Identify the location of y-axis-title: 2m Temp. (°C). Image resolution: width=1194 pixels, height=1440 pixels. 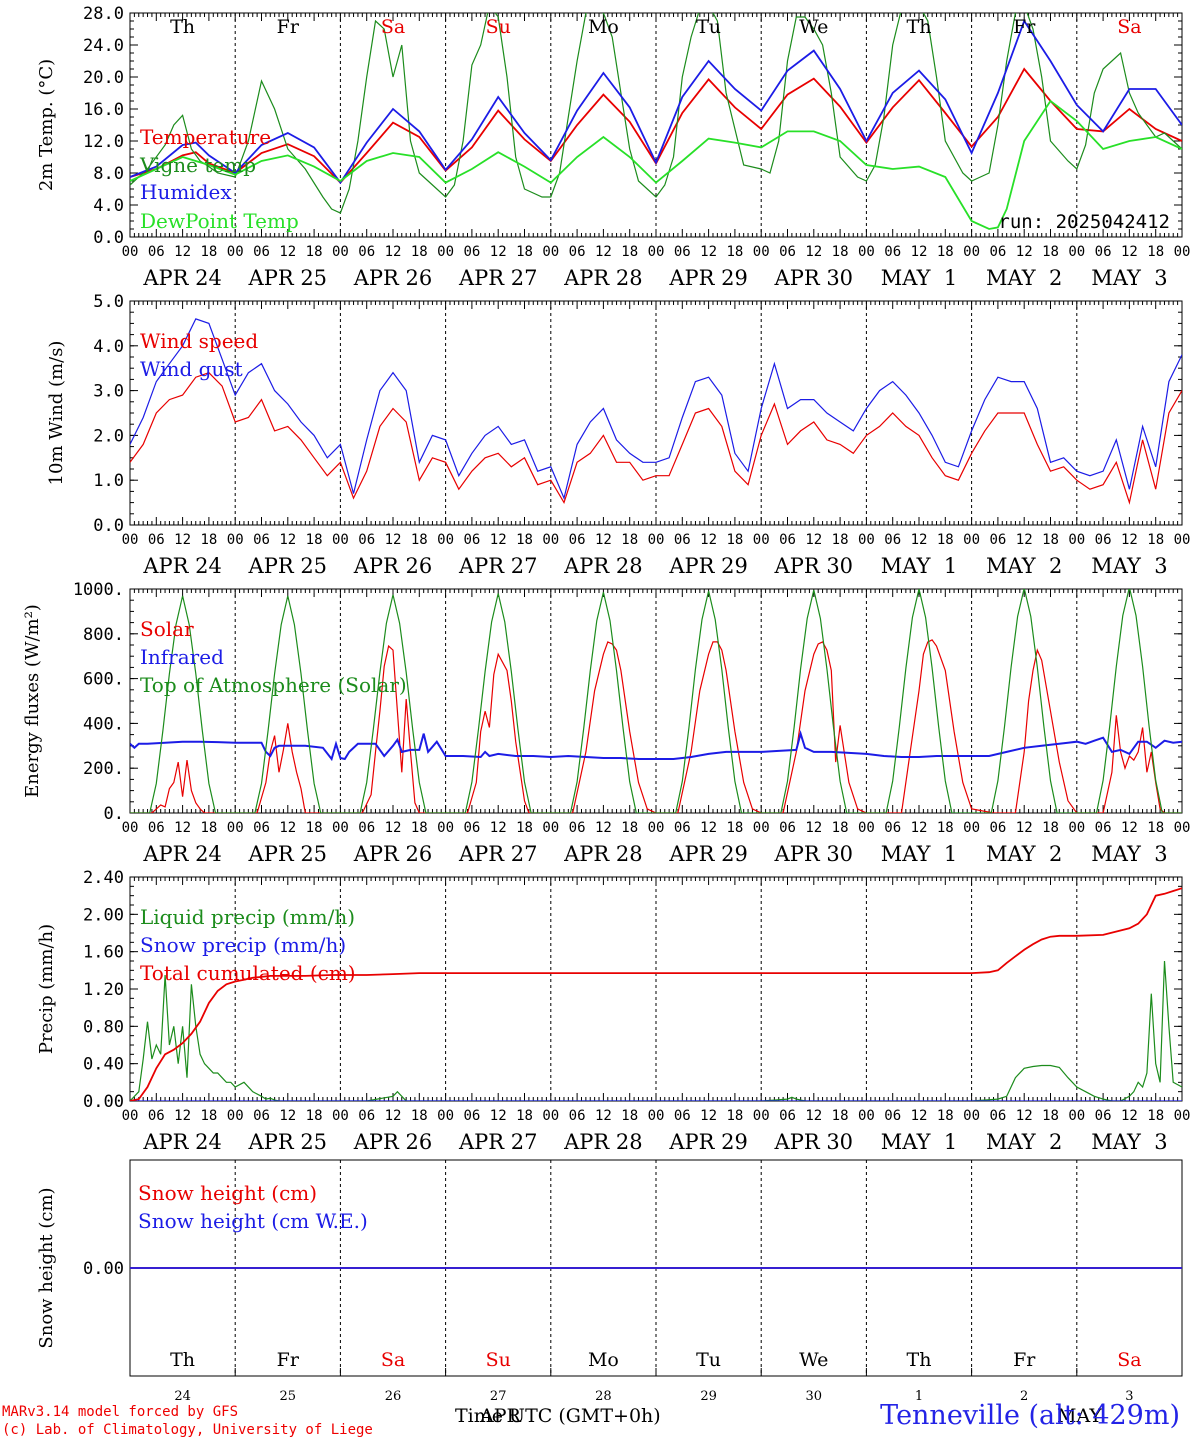
(46, 125).